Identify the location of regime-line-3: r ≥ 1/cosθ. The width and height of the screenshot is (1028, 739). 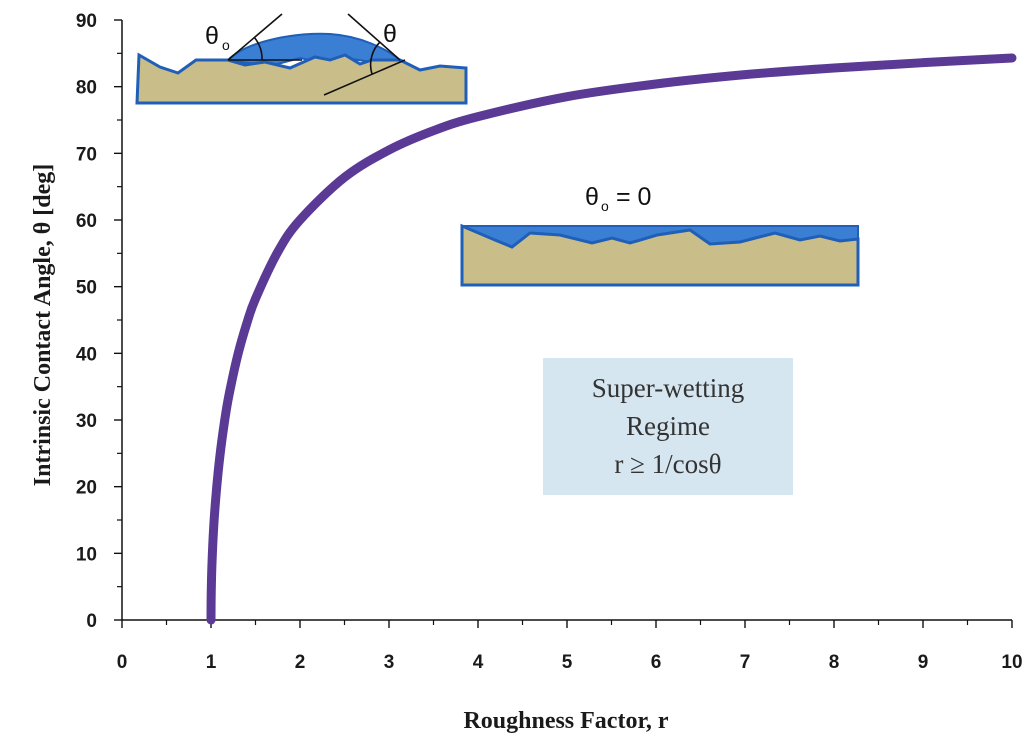
(667, 464).